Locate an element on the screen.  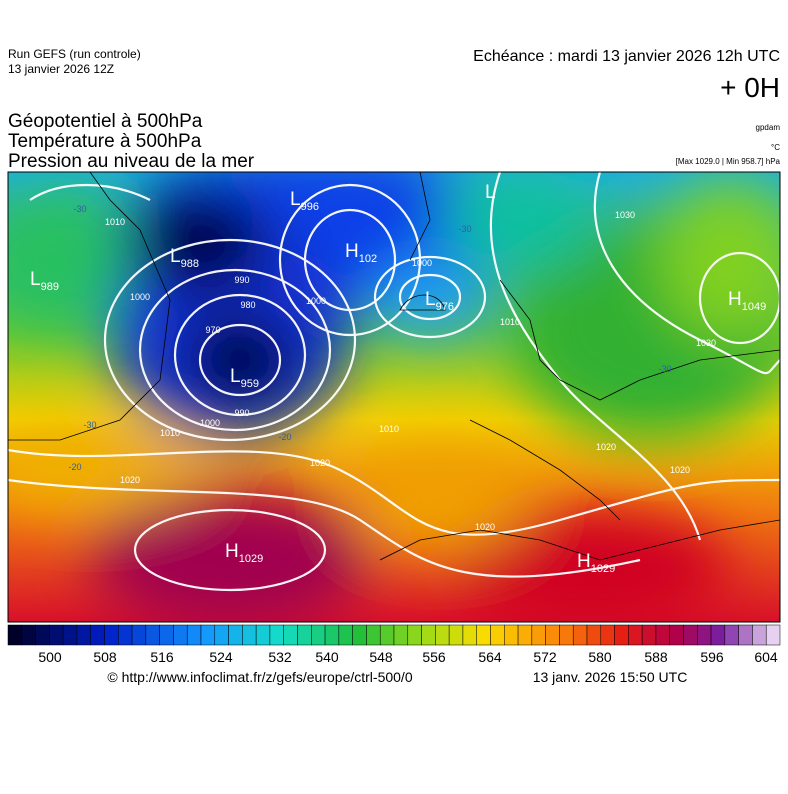
echeance: Echéance : mardi 13 janvier 2026 12h UTC is located at coordinates (626, 56).